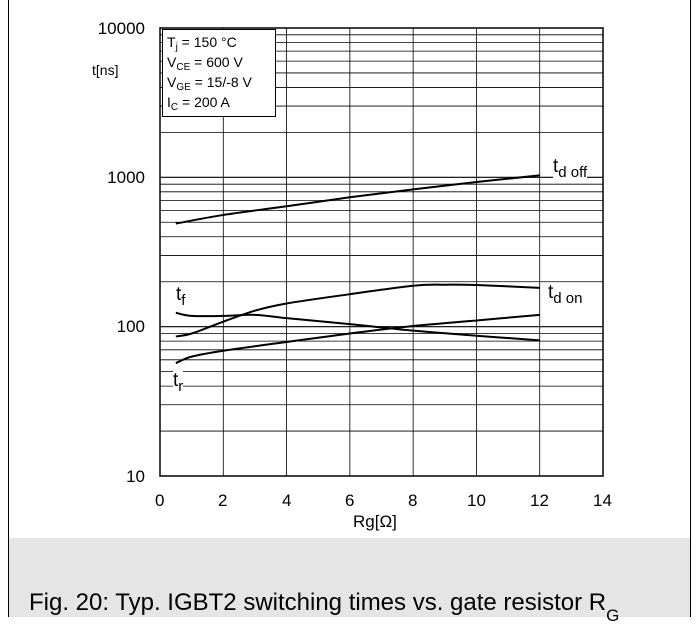  What do you see at coordinates (209, 83) in the screenshot?
I see `condition-vge: VGE = 15/-8 V` at bounding box center [209, 83].